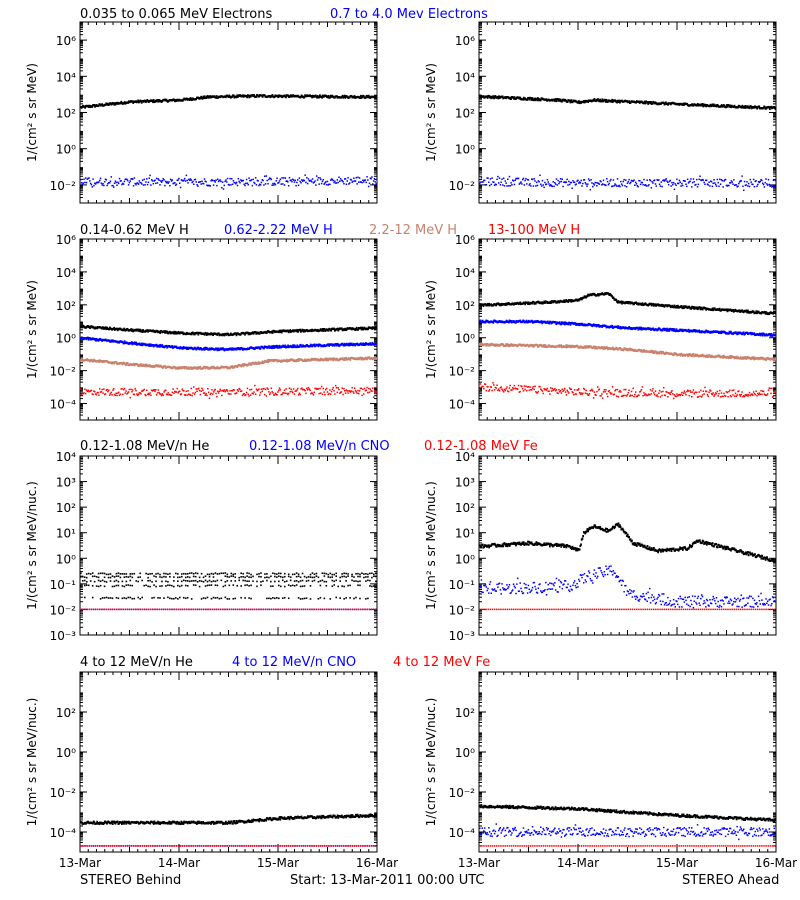 Image resolution: width=800 pixels, height=900 pixels. What do you see at coordinates (136, 662) in the screenshot?
I see `legend-row4-item1: 4 to 12 MeV/n He` at bounding box center [136, 662].